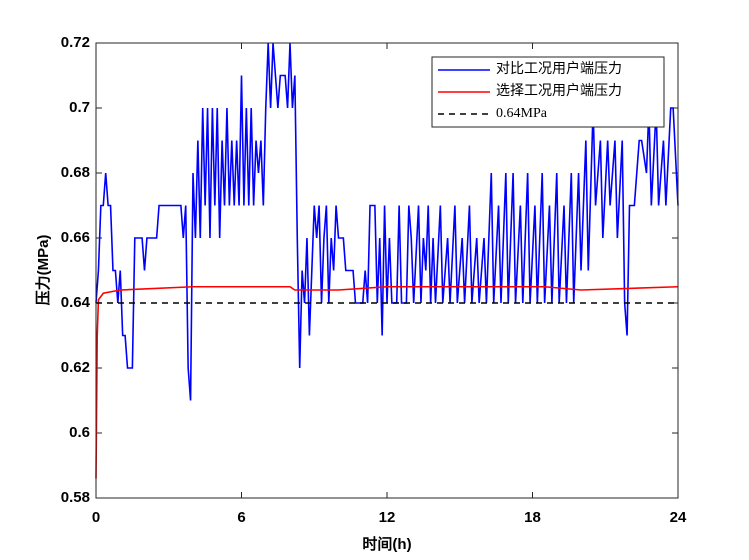 This screenshot has width=749, height=560. What do you see at coordinates (43, 270) in the screenshot?
I see `y-axis-label: 压力(MPa)` at bounding box center [43, 270].